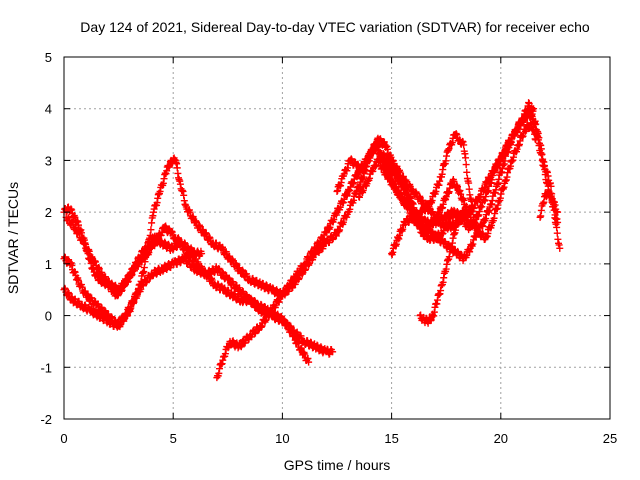  Describe the element at coordinates (610, 438) in the screenshot. I see `x-tick-label: 25` at that location.